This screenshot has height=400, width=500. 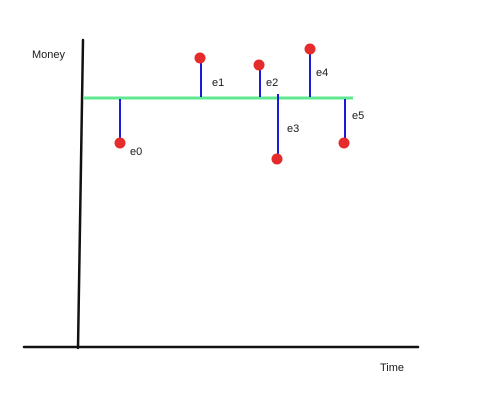 I want to click on residual-label: e3, so click(x=293, y=129).